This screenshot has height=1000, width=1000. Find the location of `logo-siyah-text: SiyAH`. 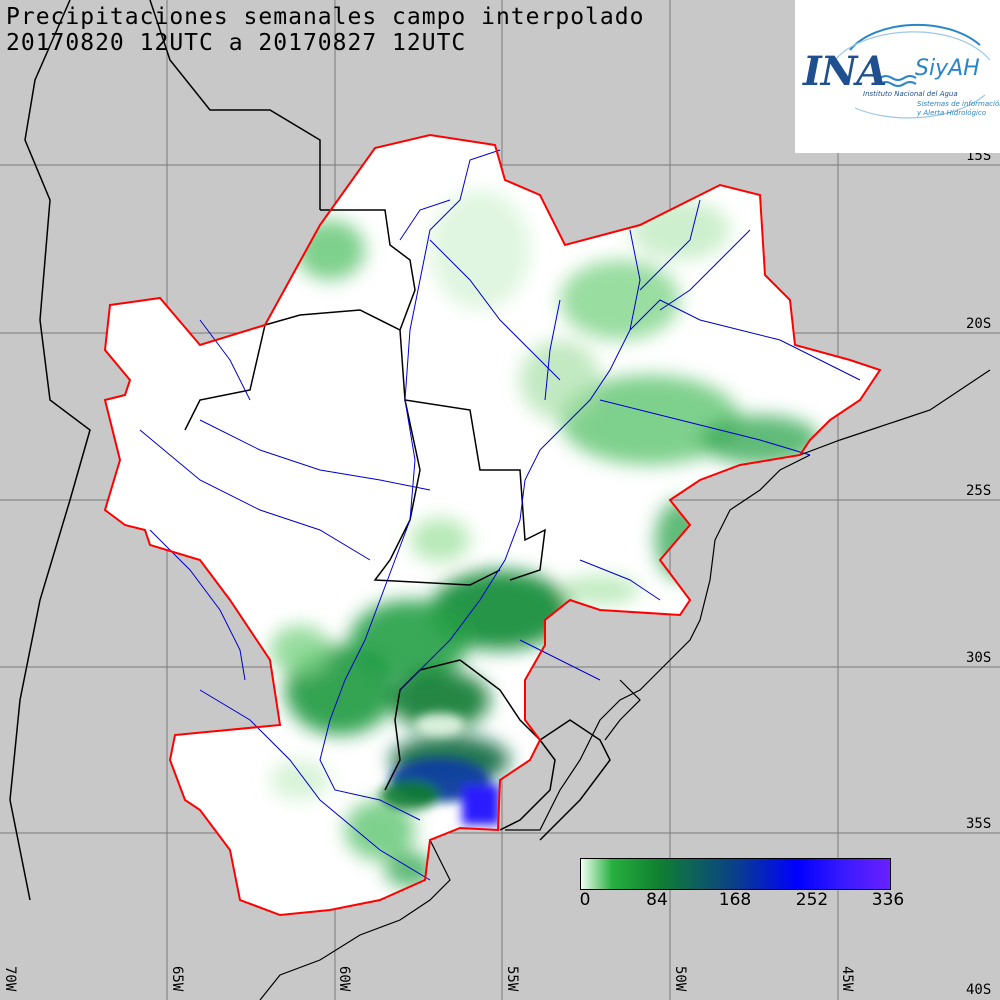

logo-siyah-text: SiyAH is located at coordinates (947, 68).